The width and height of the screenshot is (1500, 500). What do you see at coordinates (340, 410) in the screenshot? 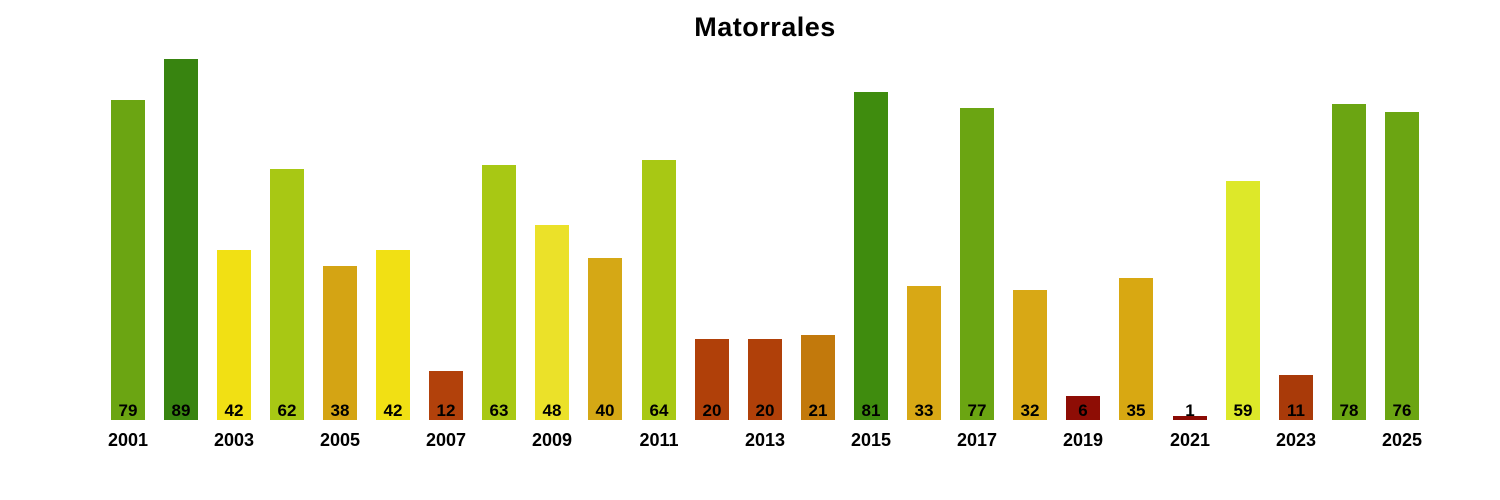
I see `bar-value-label: 38` at bounding box center [340, 410].